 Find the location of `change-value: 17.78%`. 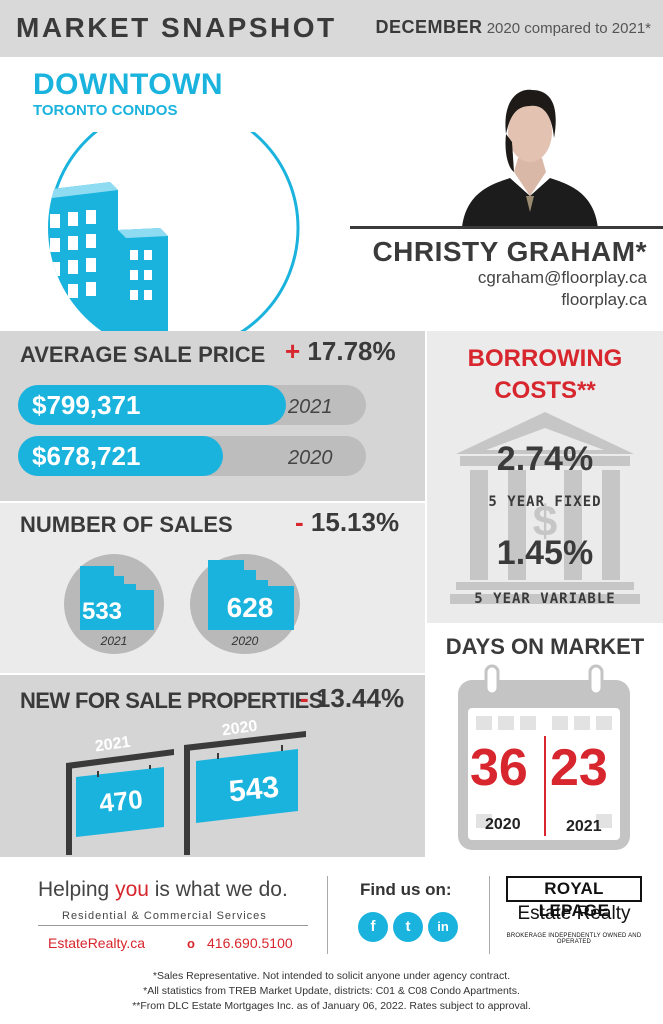

change-value: 17.78% is located at coordinates (351, 351).